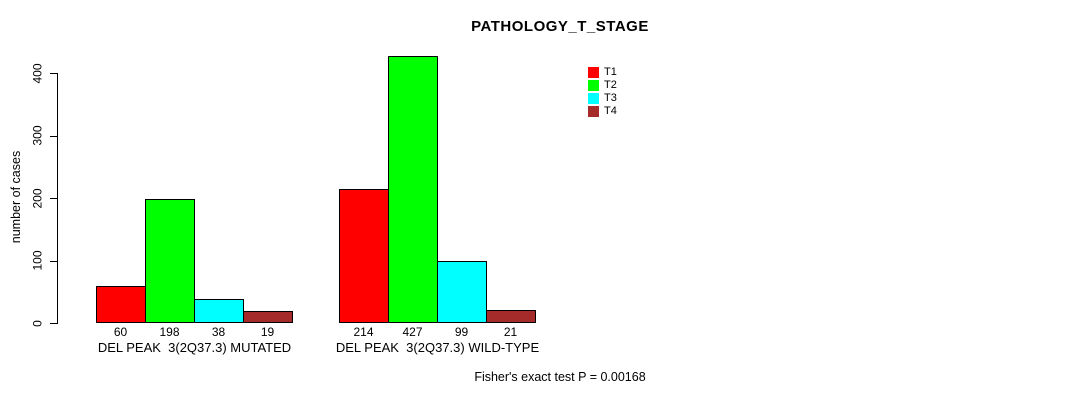 This screenshot has height=400, width=1090. Describe the element at coordinates (364, 256) in the screenshot. I see `bar-t1-group2` at that location.